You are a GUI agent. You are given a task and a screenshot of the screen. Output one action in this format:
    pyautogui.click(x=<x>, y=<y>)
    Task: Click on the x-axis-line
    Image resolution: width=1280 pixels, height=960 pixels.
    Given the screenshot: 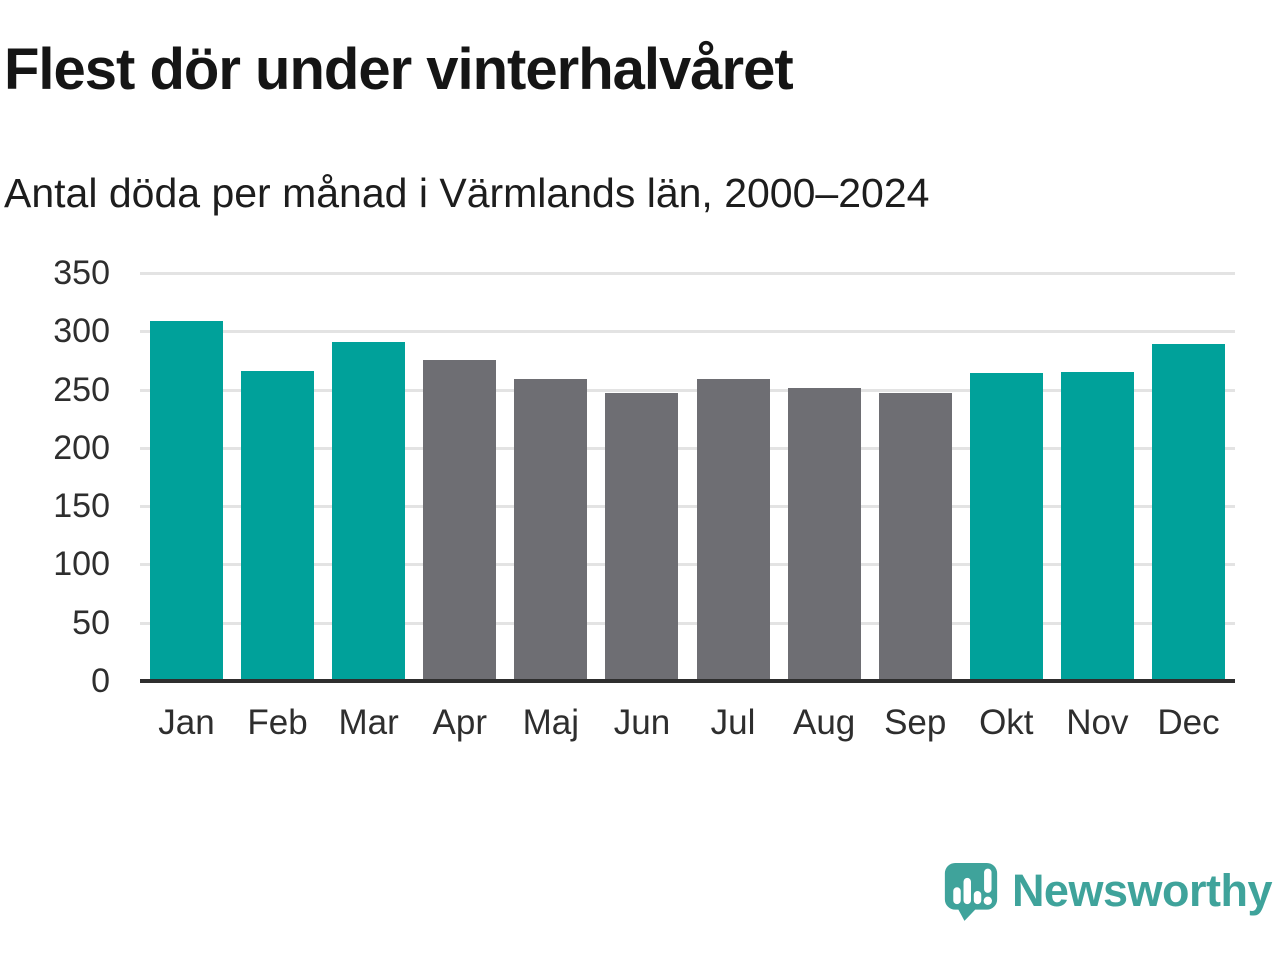 What is the action you would take?
    pyautogui.click(x=687, y=681)
    